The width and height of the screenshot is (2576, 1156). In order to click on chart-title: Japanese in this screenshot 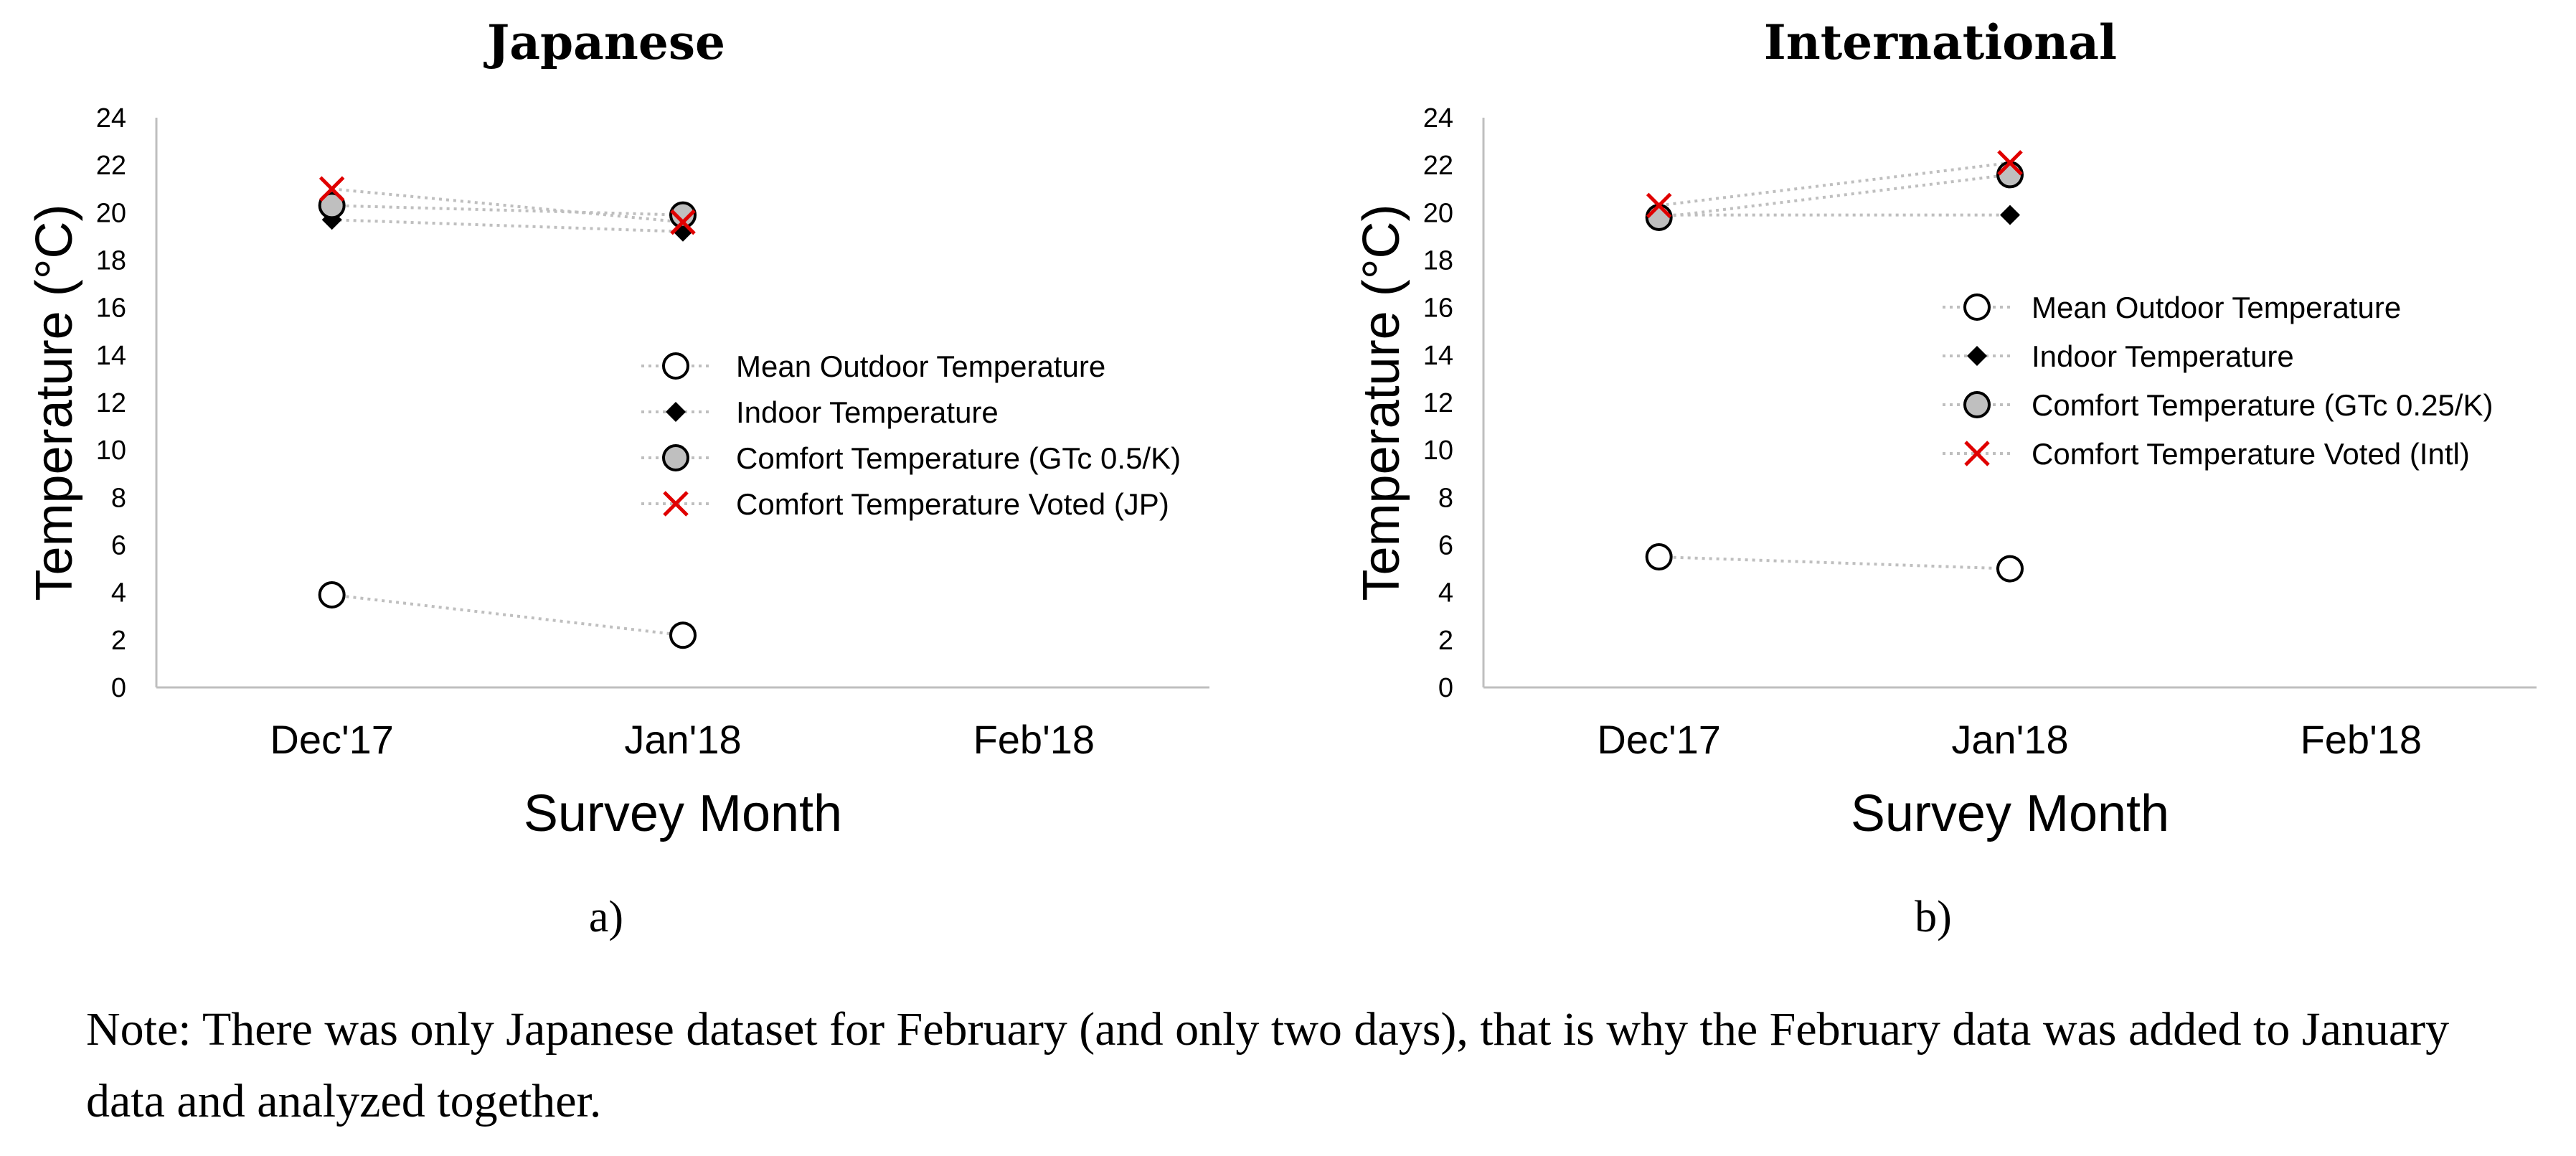, I will do `click(604, 42)`.